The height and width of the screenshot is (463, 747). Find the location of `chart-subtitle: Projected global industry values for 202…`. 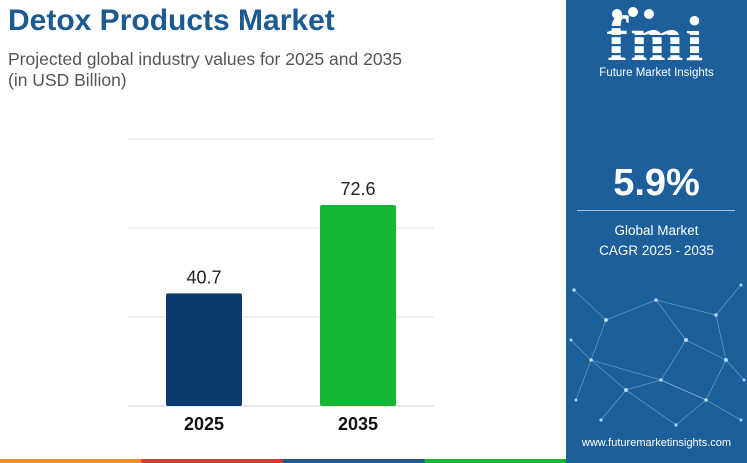

chart-subtitle: Projected global industry values for 202… is located at coordinates (205, 70).